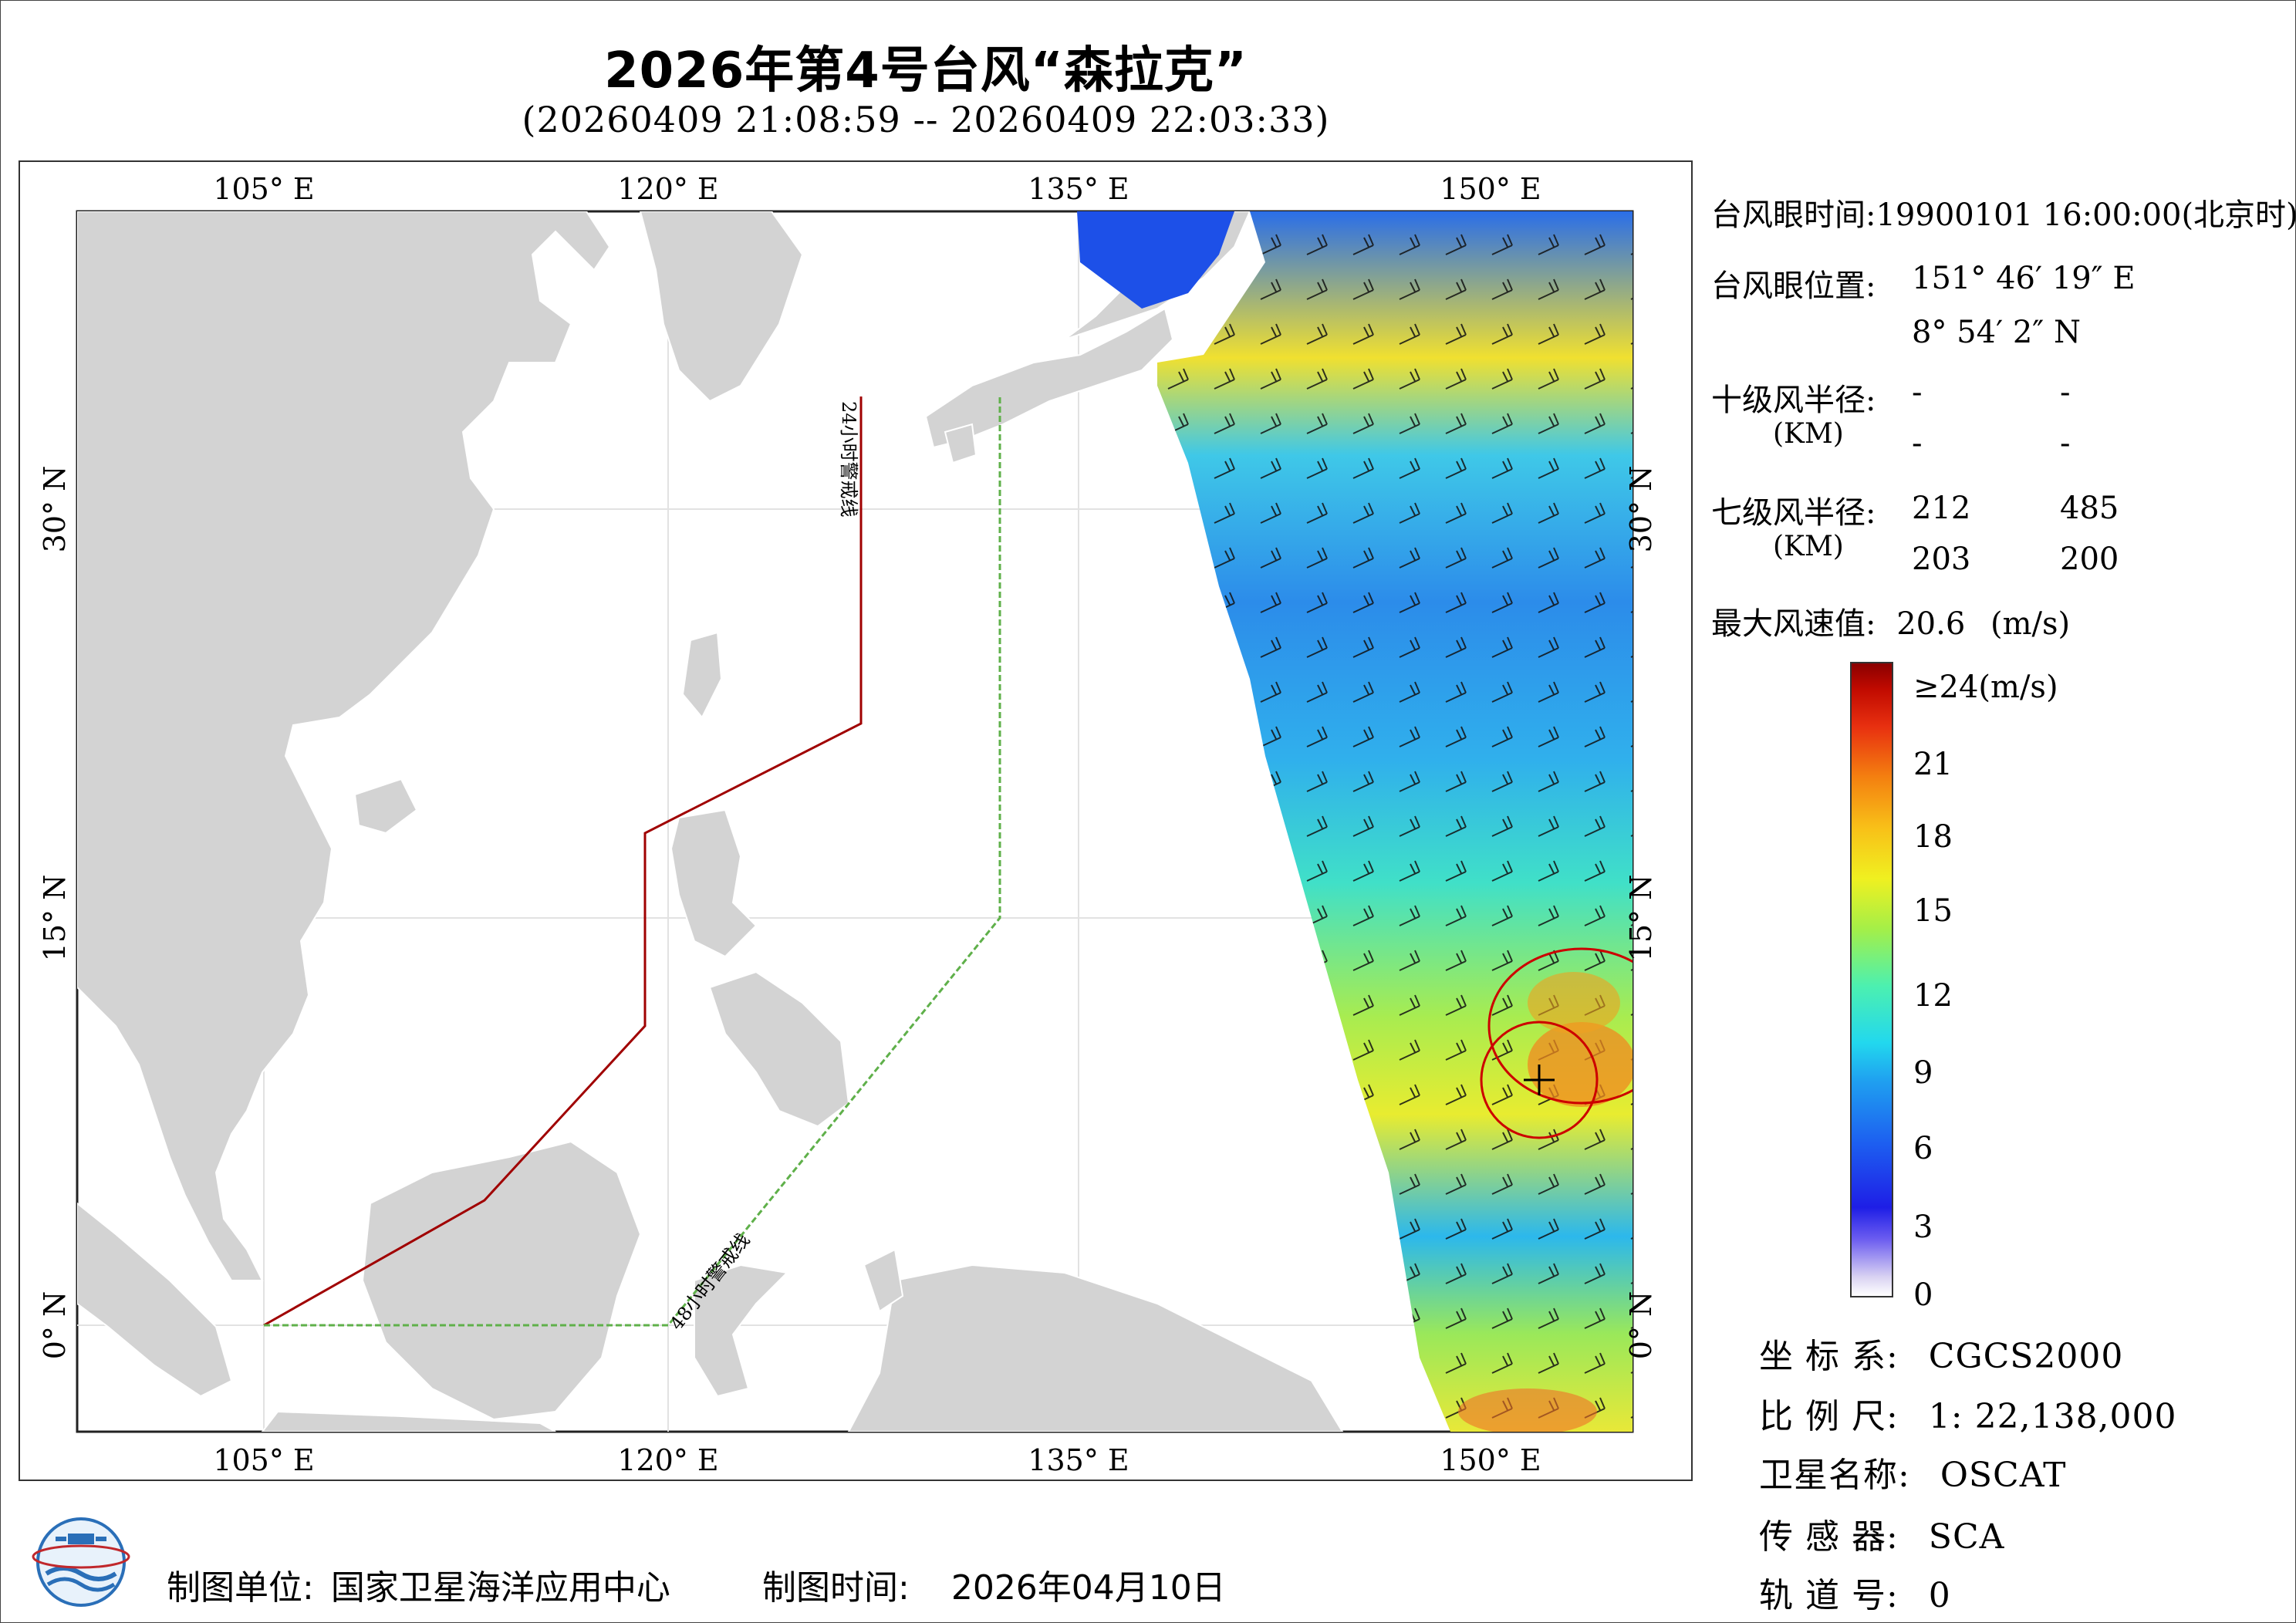 Image resolution: width=2296 pixels, height=1623 pixels. Describe the element at coordinates (1793, 400) in the screenshot. I see `r10-label: 十级风半径:` at that location.